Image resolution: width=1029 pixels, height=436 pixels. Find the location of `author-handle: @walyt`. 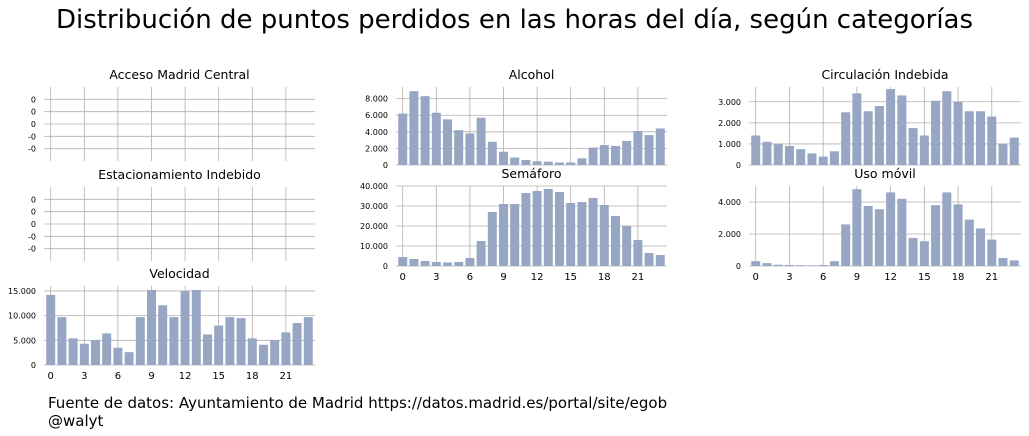

author-handle: @walyt is located at coordinates (76, 421).